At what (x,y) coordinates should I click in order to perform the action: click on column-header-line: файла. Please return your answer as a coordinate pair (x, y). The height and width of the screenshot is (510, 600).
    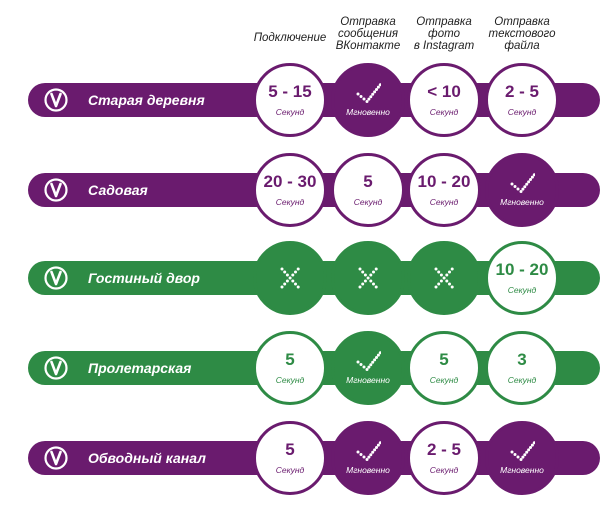
    Looking at the image, I should click on (522, 46).